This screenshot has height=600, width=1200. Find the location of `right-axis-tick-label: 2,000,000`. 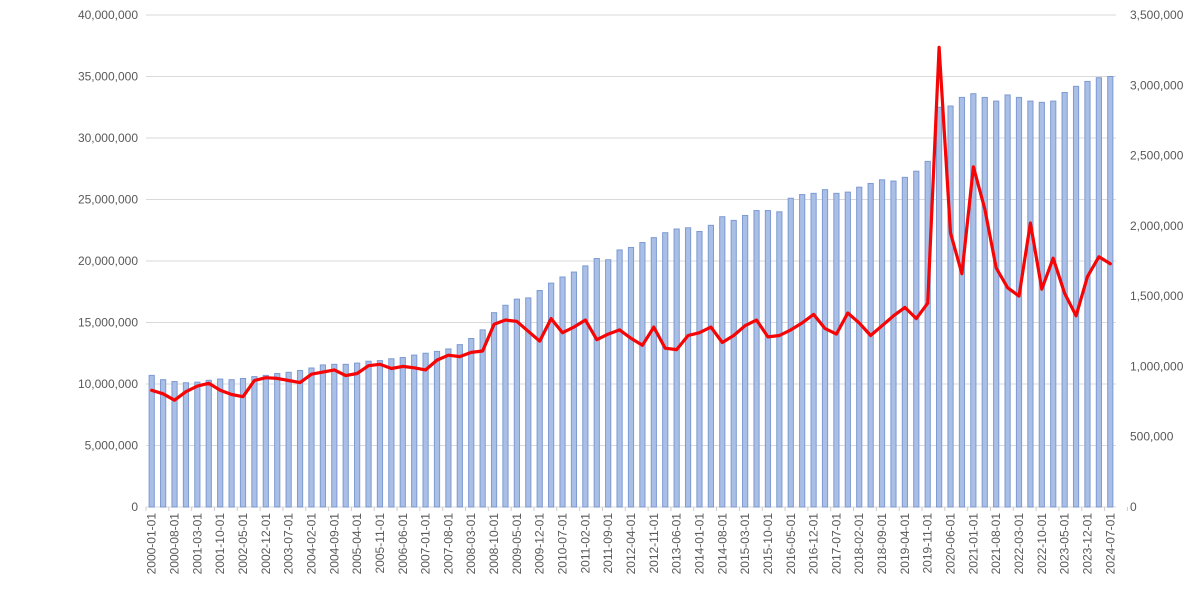

right-axis-tick-label: 2,000,000 is located at coordinates (1157, 226).